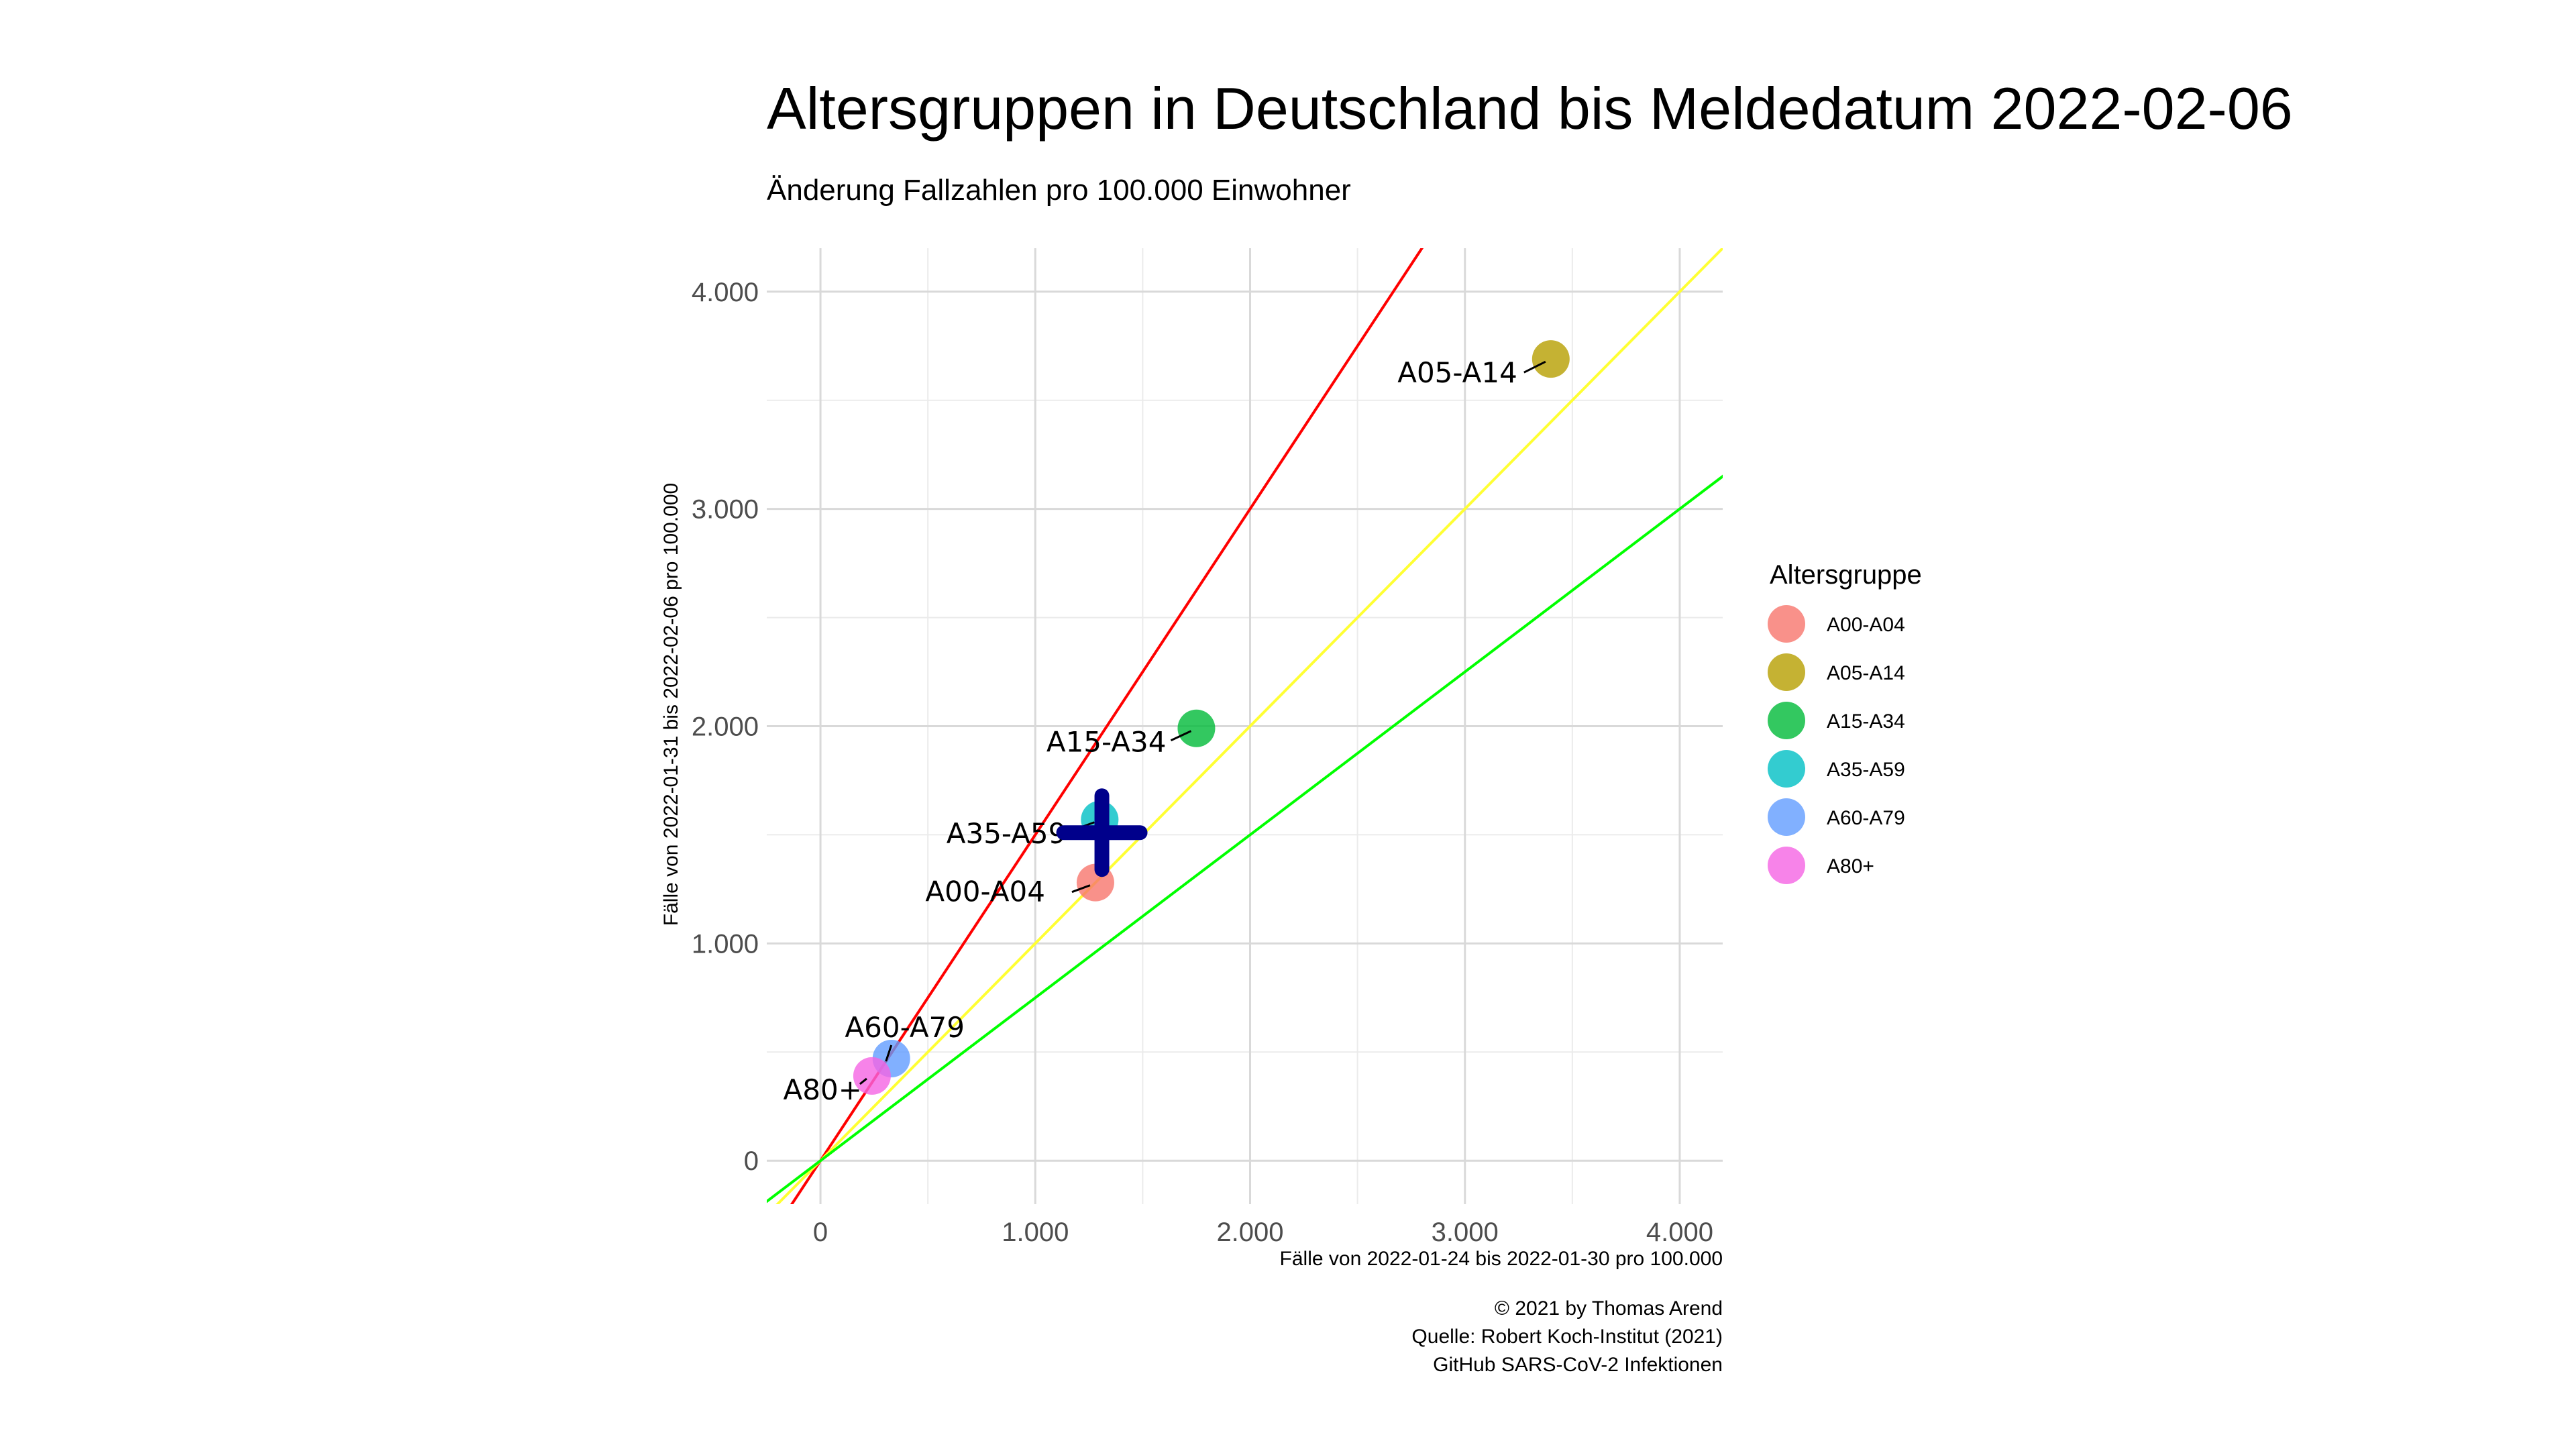  I want to click on legend-label: A05-A14, so click(1866, 673).